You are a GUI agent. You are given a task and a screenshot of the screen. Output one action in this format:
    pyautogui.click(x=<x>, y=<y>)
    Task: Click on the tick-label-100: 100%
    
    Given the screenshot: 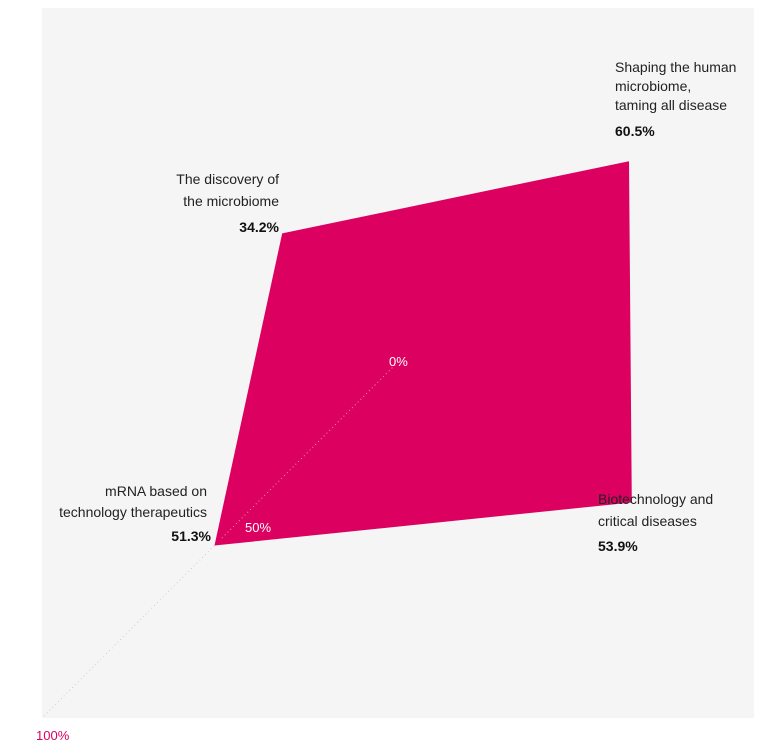 What is the action you would take?
    pyautogui.click(x=53, y=735)
    